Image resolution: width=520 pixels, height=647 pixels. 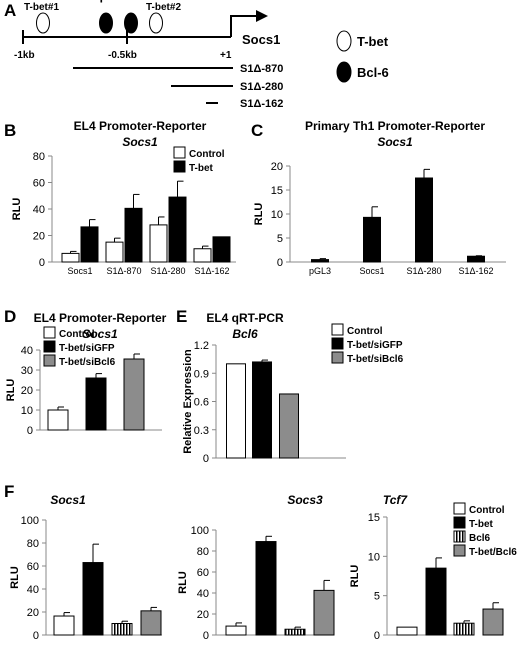 I want to click on axis-label-minus-0.5kb: -0.5kb, so click(x=122, y=55).